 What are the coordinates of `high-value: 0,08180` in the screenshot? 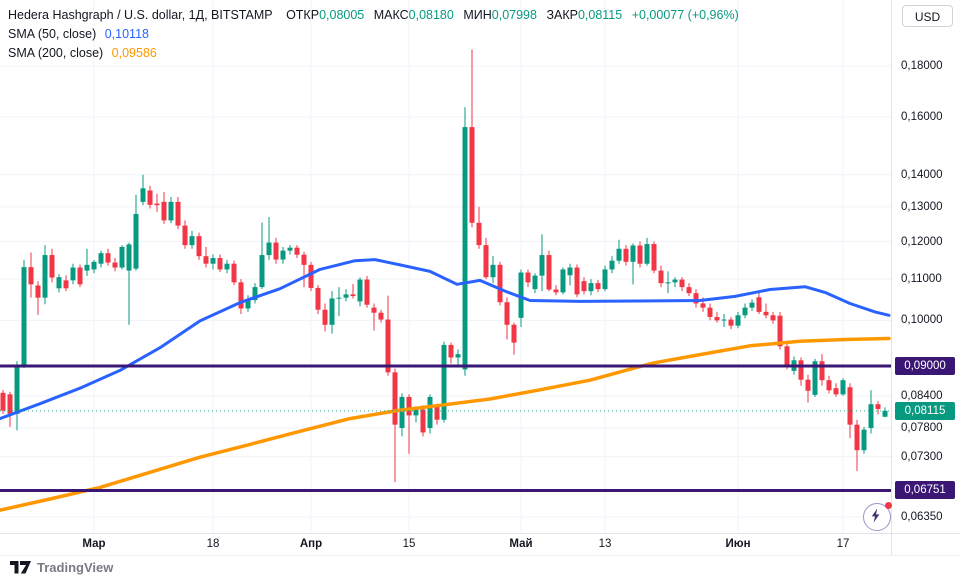 It's located at (431, 15).